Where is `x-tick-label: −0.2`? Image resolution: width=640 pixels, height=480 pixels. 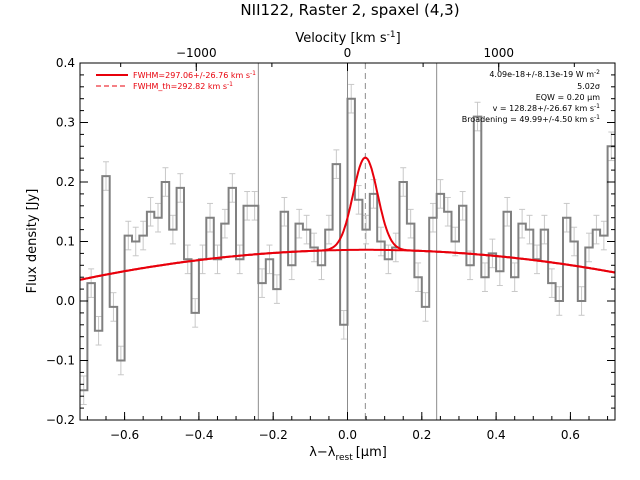 x-tick-label: −0.2 is located at coordinates (273, 435).